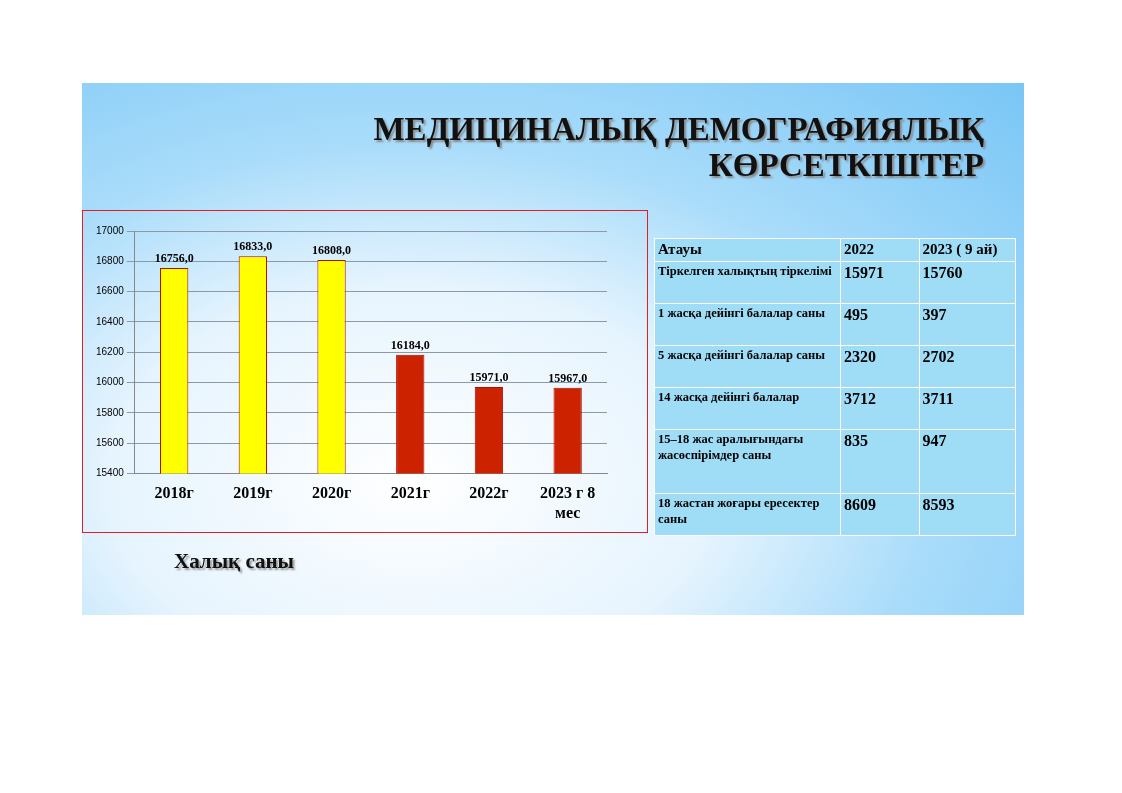 The width and height of the screenshot is (1122, 793). Describe the element at coordinates (253, 246) in the screenshot. I see `data-label: 16833,0` at that location.